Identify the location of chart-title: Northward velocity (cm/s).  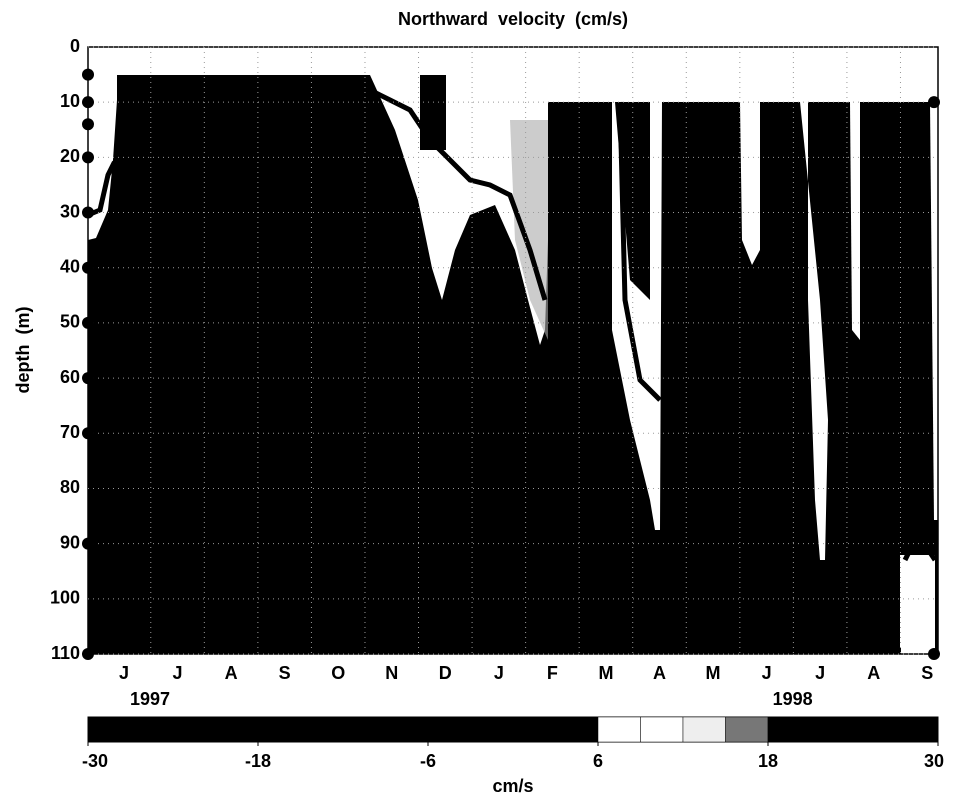
(513, 19).